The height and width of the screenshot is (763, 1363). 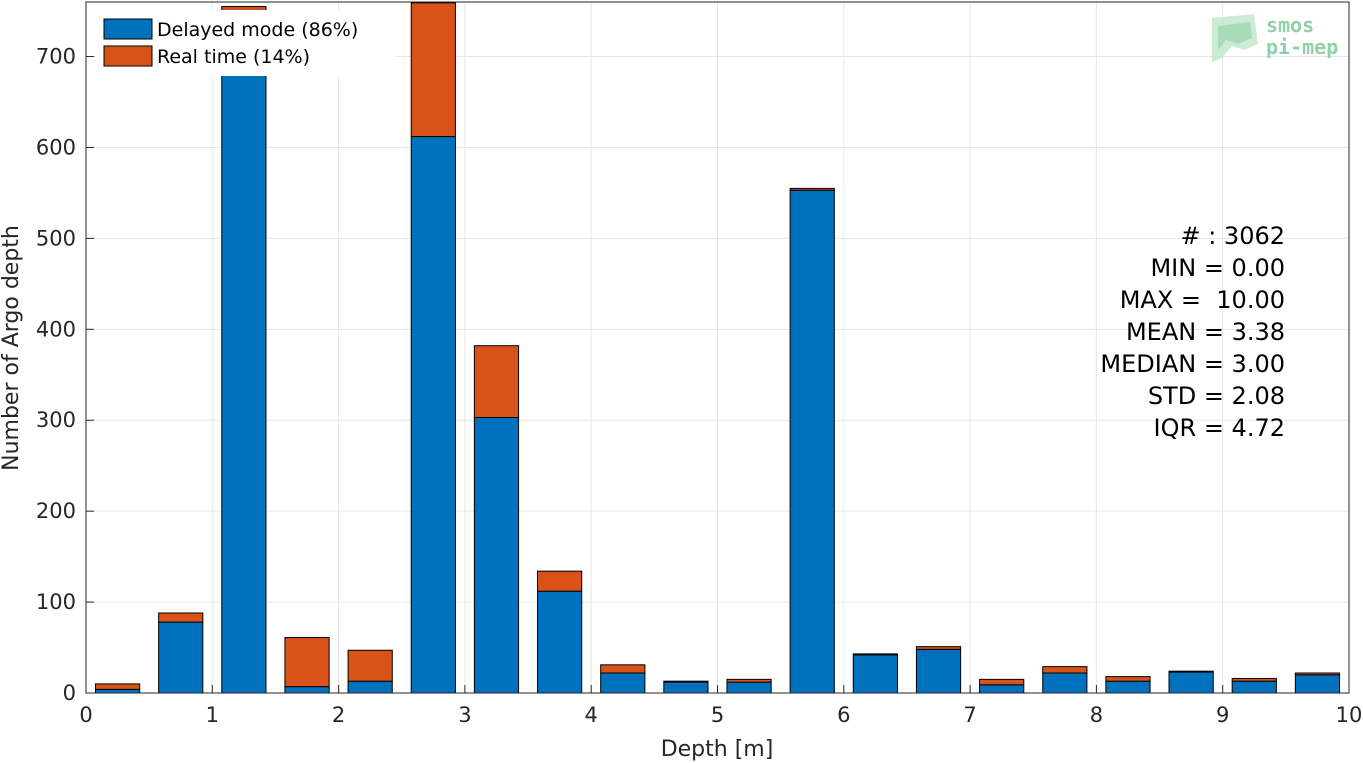 What do you see at coordinates (12, 348) in the screenshot?
I see `y-axis-label: Number of Argo depth` at bounding box center [12, 348].